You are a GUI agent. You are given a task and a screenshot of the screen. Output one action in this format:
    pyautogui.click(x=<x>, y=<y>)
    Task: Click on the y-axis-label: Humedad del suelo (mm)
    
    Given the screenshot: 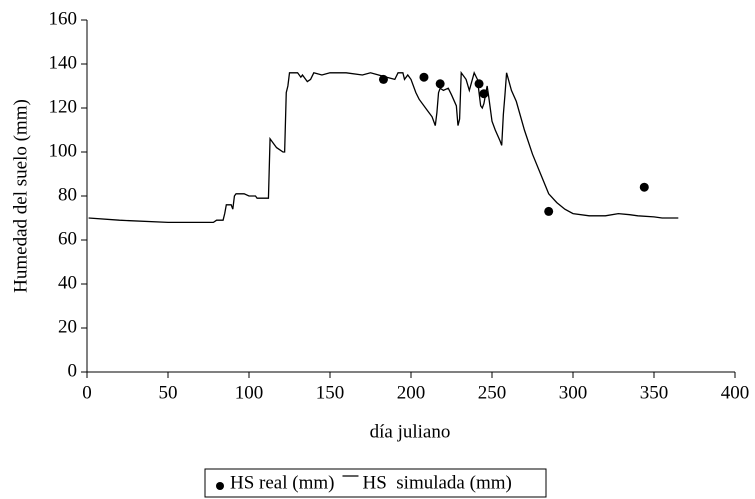 What is the action you would take?
    pyautogui.click(x=20, y=196)
    